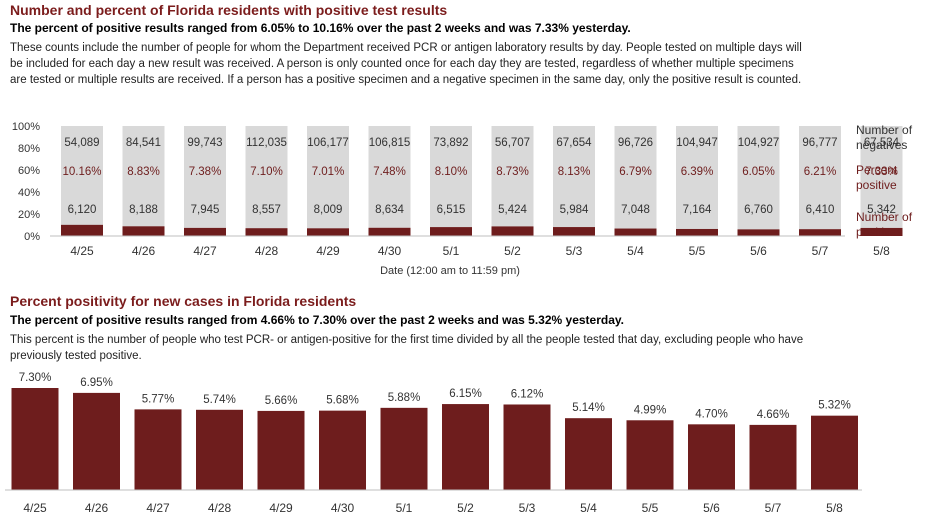  What do you see at coordinates (281, 401) in the screenshot?
I see `positivity-data-label: 5.66%` at bounding box center [281, 401].